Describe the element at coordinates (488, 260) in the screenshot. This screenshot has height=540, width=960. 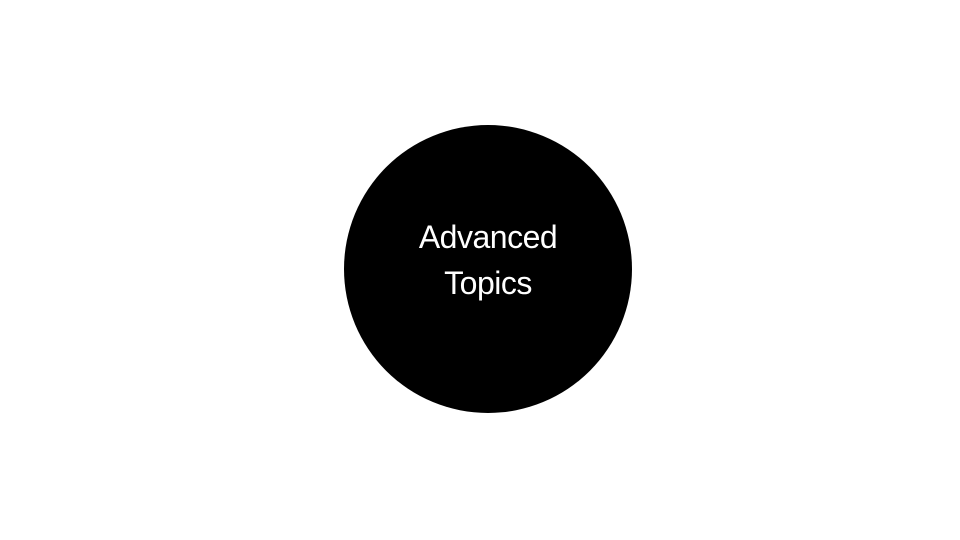
I see `topic-label: Advanced Topics` at that location.